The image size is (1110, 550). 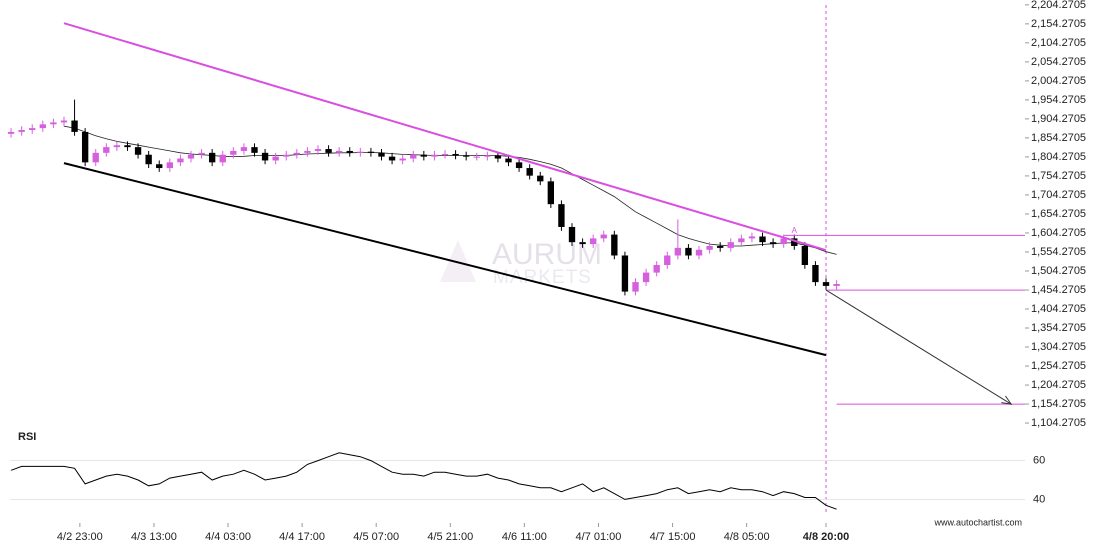 I want to click on y-tick-label: 1,654.2705, so click(x=1058, y=214).